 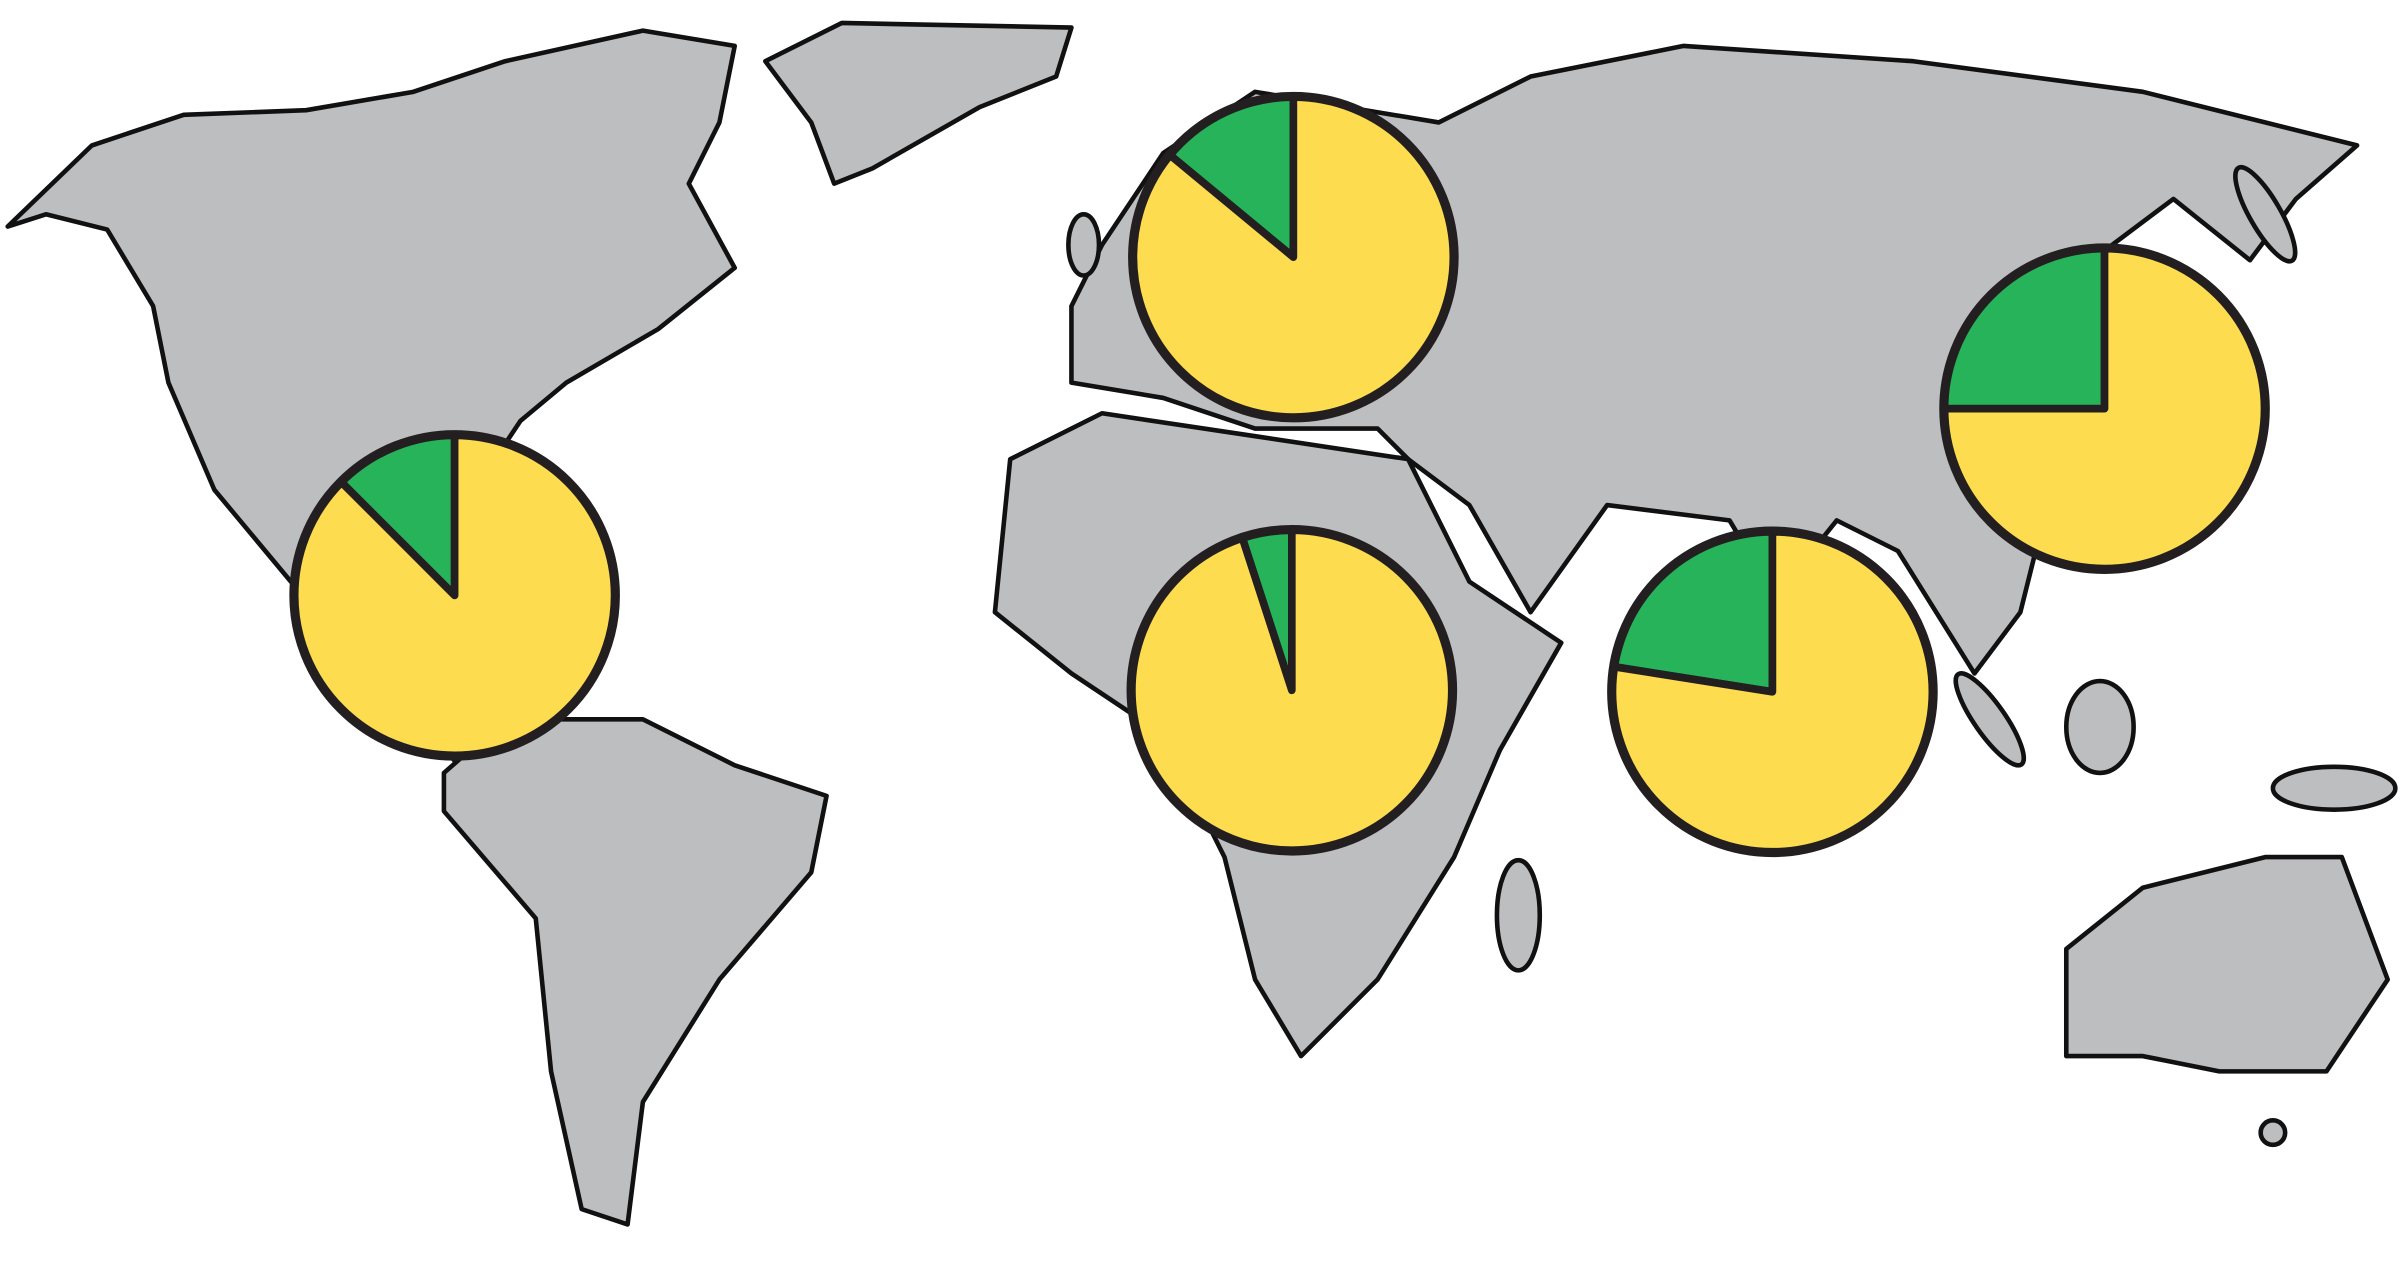 I want to click on japan, so click(x=2265, y=214).